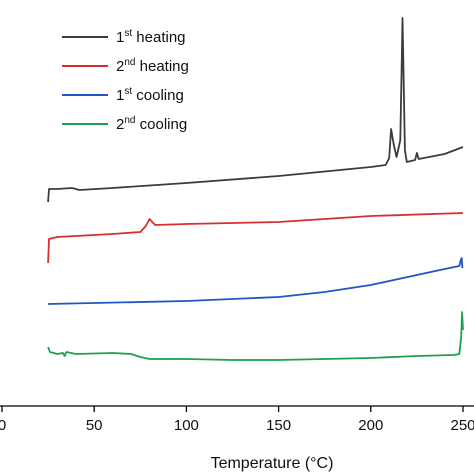 The image size is (474, 474). I want to click on x-tick-label-100: 100, so click(186, 425).